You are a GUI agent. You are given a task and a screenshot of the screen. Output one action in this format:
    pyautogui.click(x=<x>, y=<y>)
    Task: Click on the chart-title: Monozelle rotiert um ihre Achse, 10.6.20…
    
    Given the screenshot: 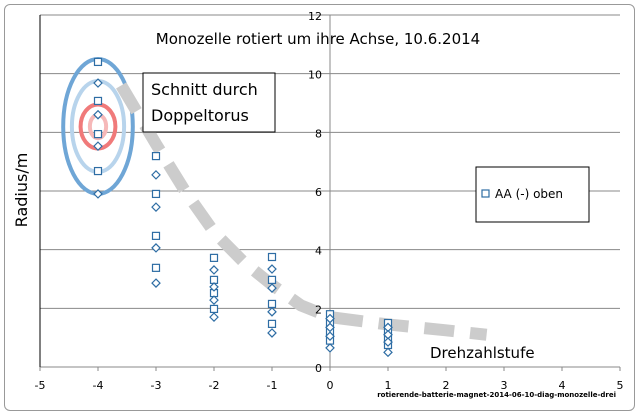 What is the action you would take?
    pyautogui.click(x=318, y=39)
    